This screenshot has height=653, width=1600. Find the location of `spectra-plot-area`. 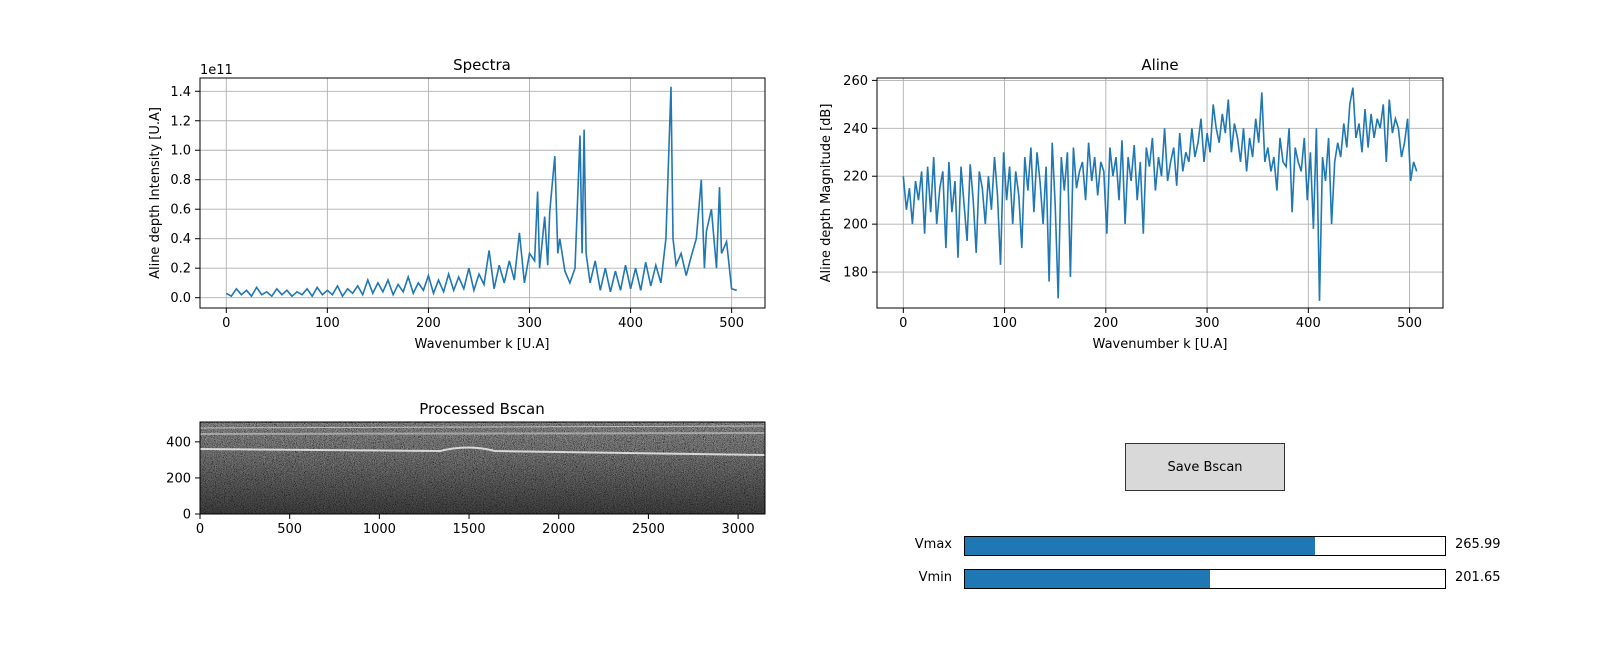

spectra-plot-area is located at coordinates (482, 193).